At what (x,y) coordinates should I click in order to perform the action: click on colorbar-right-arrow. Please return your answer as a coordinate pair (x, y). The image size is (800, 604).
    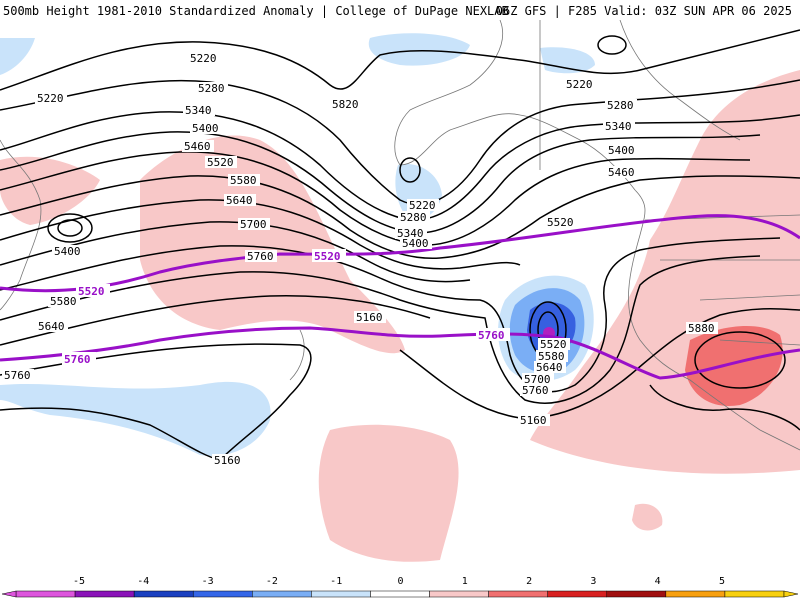
    Looking at the image, I should click on (791, 594).